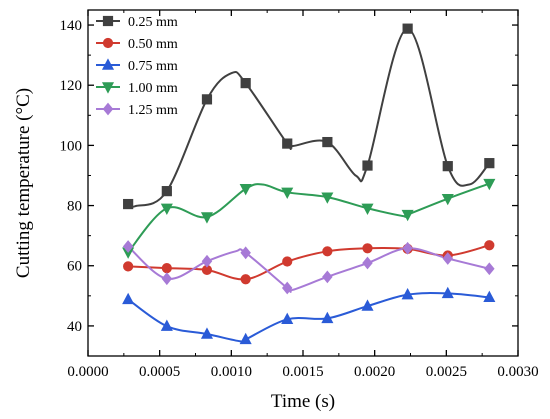 The image size is (550, 419). Describe the element at coordinates (159, 372) in the screenshot. I see `x-tick-label: 0.0005` at that location.